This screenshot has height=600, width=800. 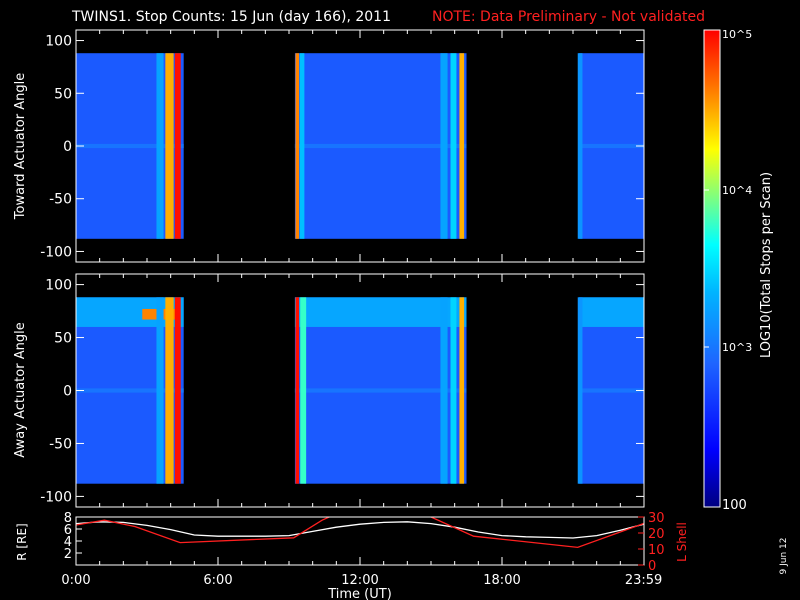 What do you see at coordinates (58, 286) in the screenshot?
I see `middle-ytick-label-0: 100` at bounding box center [58, 286].